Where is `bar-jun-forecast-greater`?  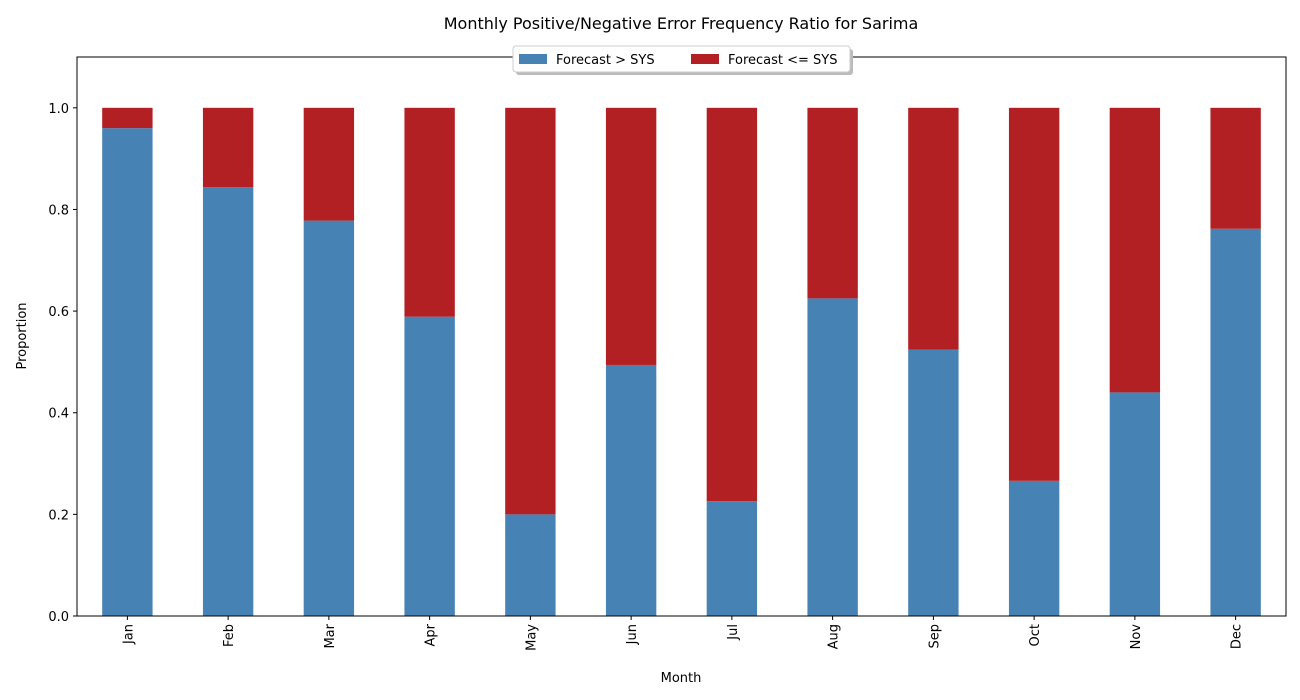
bar-jun-forecast-greater is located at coordinates (631, 490).